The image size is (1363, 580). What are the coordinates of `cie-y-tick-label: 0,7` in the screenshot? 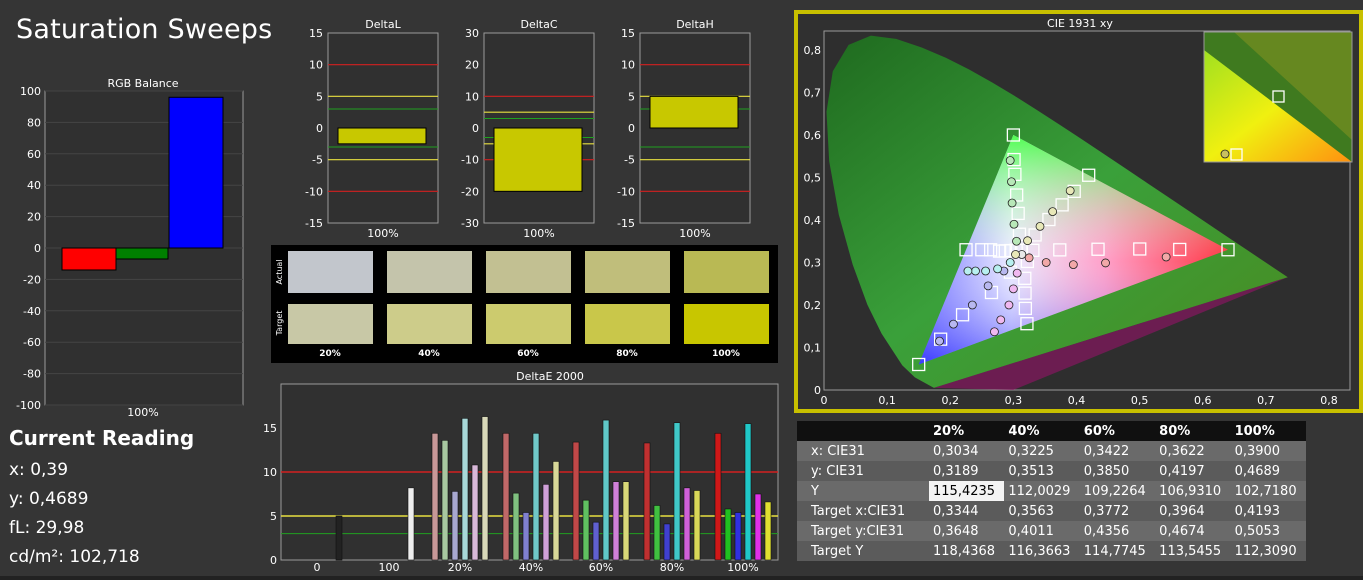 It's located at (813, 93).